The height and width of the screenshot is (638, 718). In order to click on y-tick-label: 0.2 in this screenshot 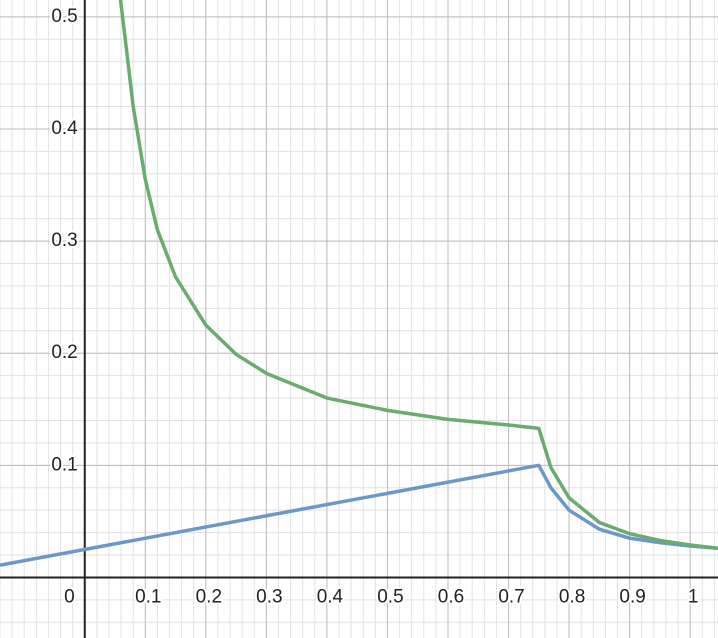, I will do `click(64, 352)`.